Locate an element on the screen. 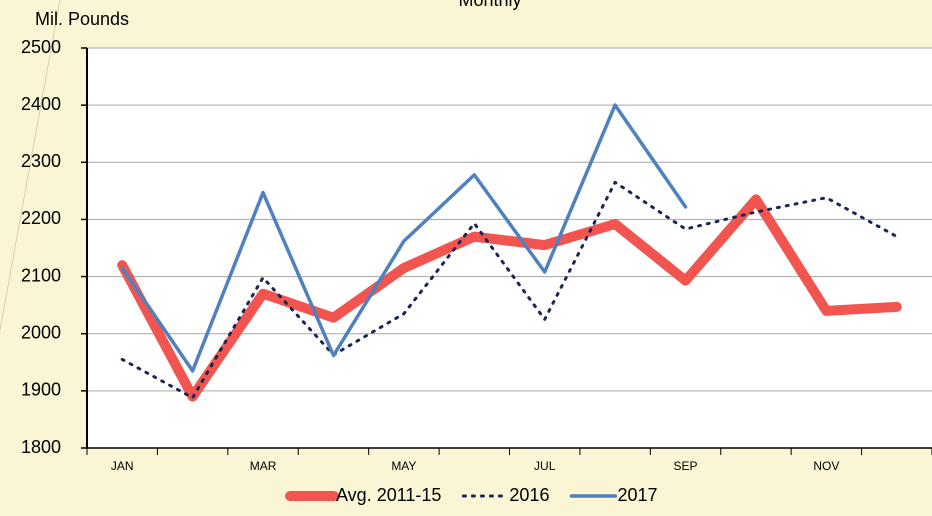 The width and height of the screenshot is (932, 516). legend-label: 2017 is located at coordinates (637, 495).